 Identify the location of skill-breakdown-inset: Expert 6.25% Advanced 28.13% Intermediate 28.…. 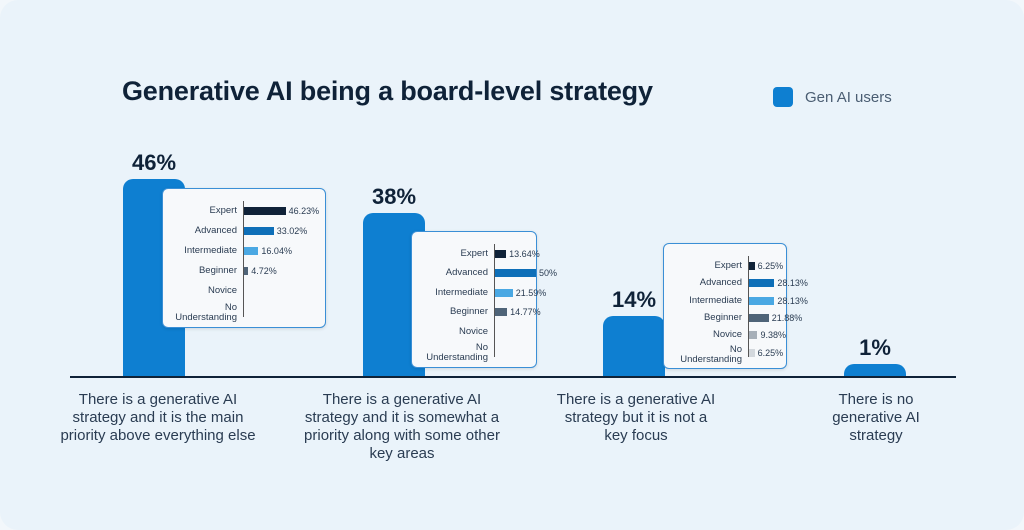
(735, 306).